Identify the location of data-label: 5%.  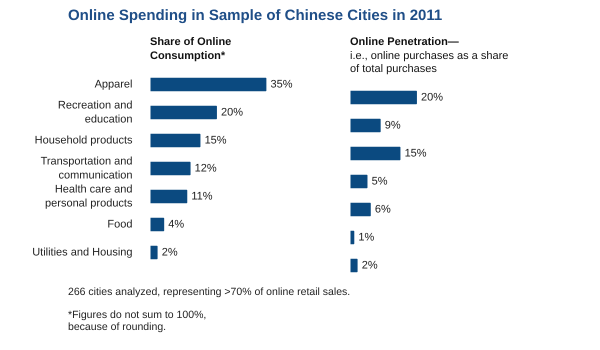
(380, 181).